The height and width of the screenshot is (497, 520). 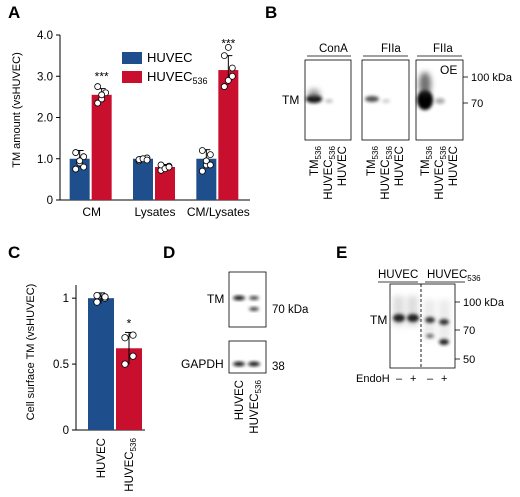 I want to click on chart-c-significance: *, so click(x=129, y=323).